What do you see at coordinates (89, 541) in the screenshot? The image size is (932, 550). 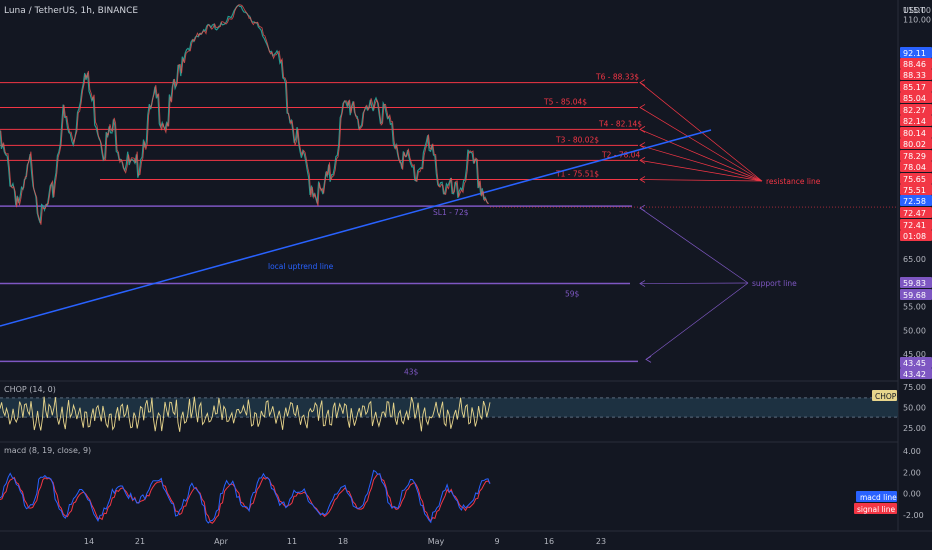 I see `time-tick-label: 14` at bounding box center [89, 541].